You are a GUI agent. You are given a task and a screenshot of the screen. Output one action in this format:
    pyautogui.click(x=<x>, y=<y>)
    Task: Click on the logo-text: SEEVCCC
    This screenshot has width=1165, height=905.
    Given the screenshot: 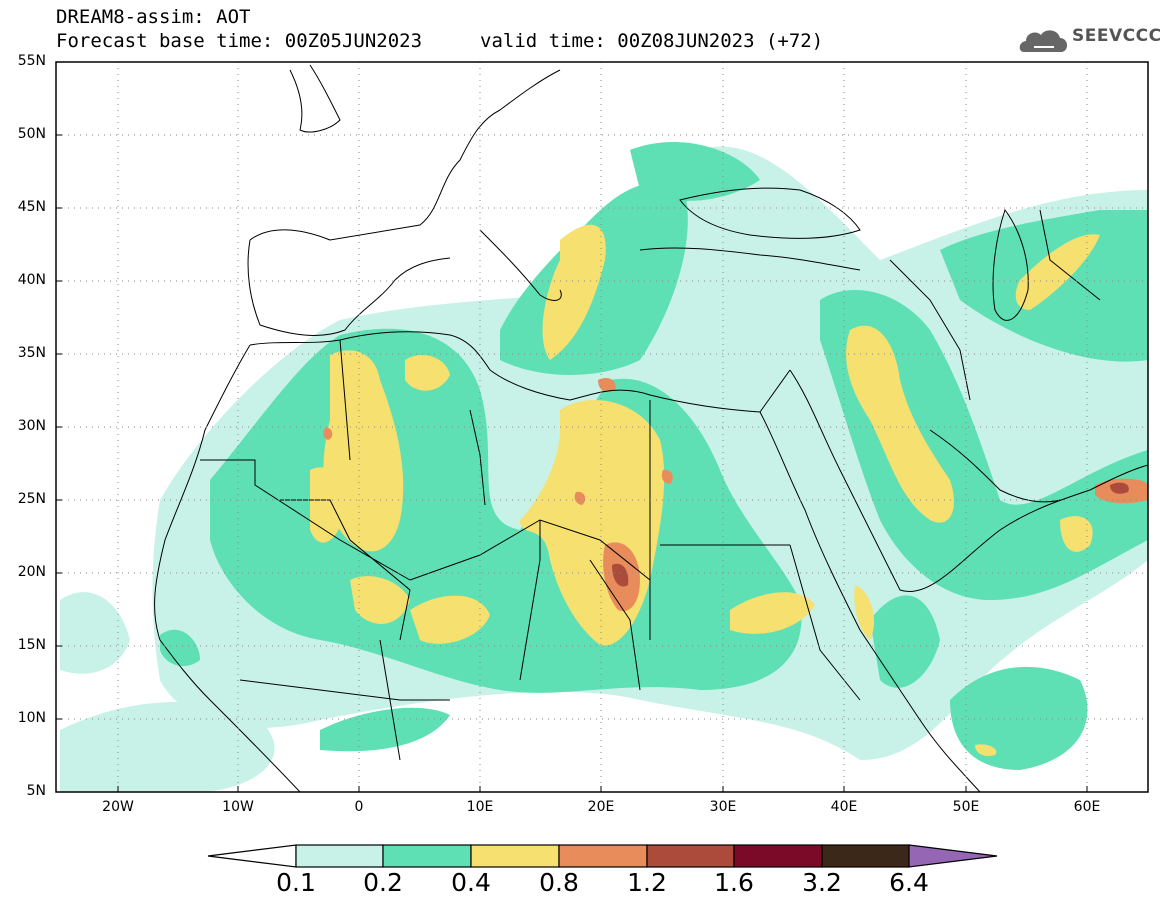 What is the action you would take?
    pyautogui.click(x=1117, y=36)
    